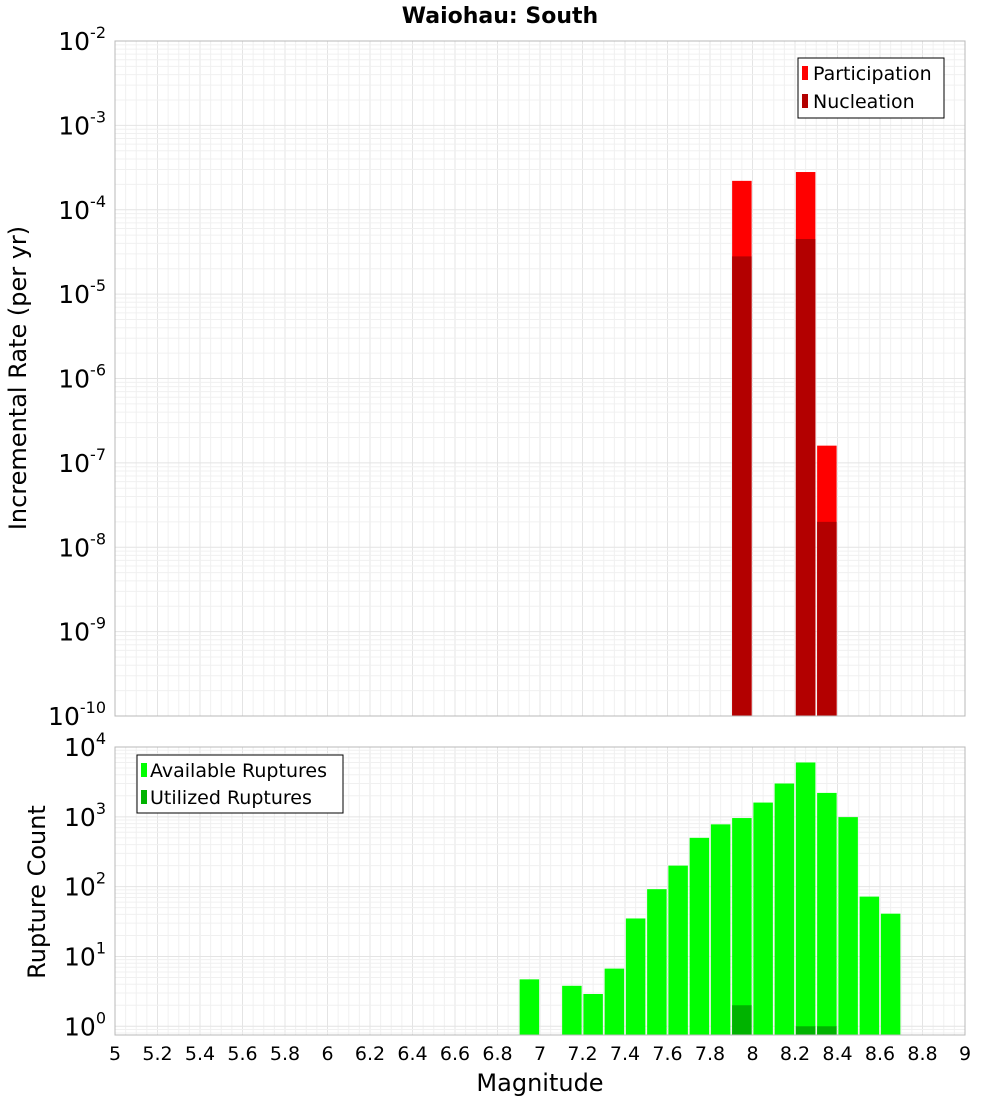 Image resolution: width=1000 pixels, height=1100 pixels. I want to click on x-tick-label: 8, so click(752, 1054).